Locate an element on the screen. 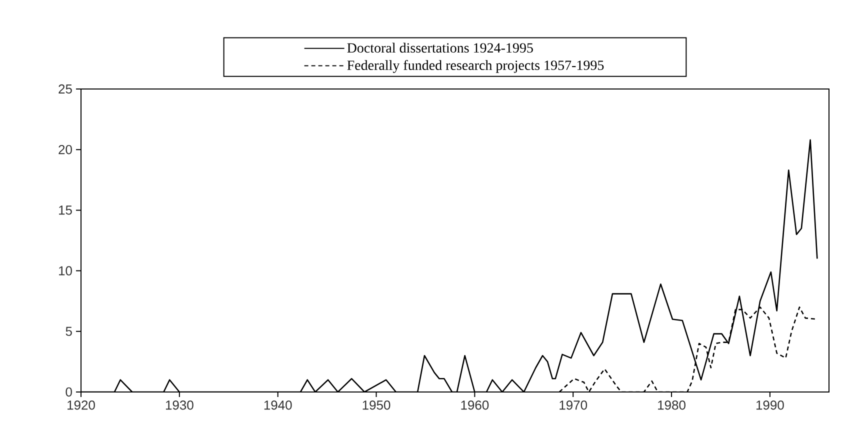 This screenshot has height=441, width=856. y-tick-label: 20 is located at coordinates (65, 149).